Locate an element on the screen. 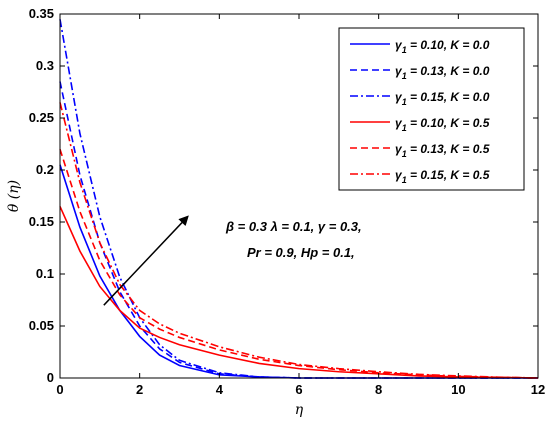  y-tick-label: 0 is located at coordinates (50, 377).